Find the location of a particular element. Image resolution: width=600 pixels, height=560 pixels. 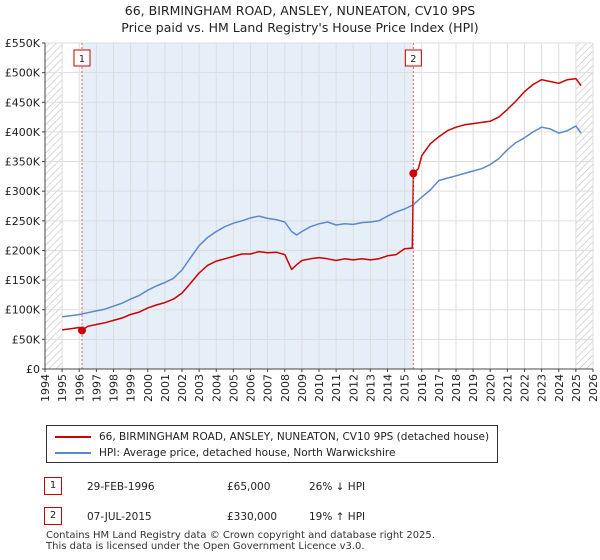

x-tick-label: 2005 is located at coordinates (233, 388).